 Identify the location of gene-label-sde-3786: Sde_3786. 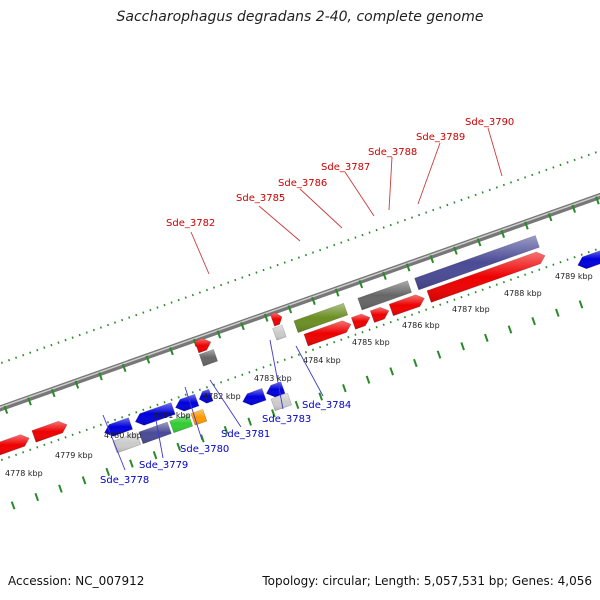
(302, 183).